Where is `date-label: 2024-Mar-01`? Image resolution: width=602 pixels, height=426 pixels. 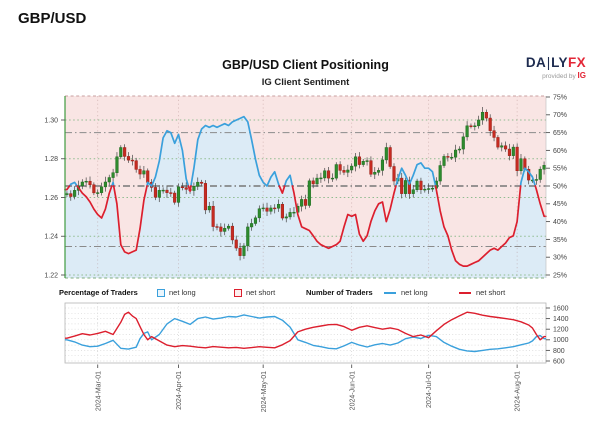
date-label: 2024-Mar-01 is located at coordinates (98, 391).